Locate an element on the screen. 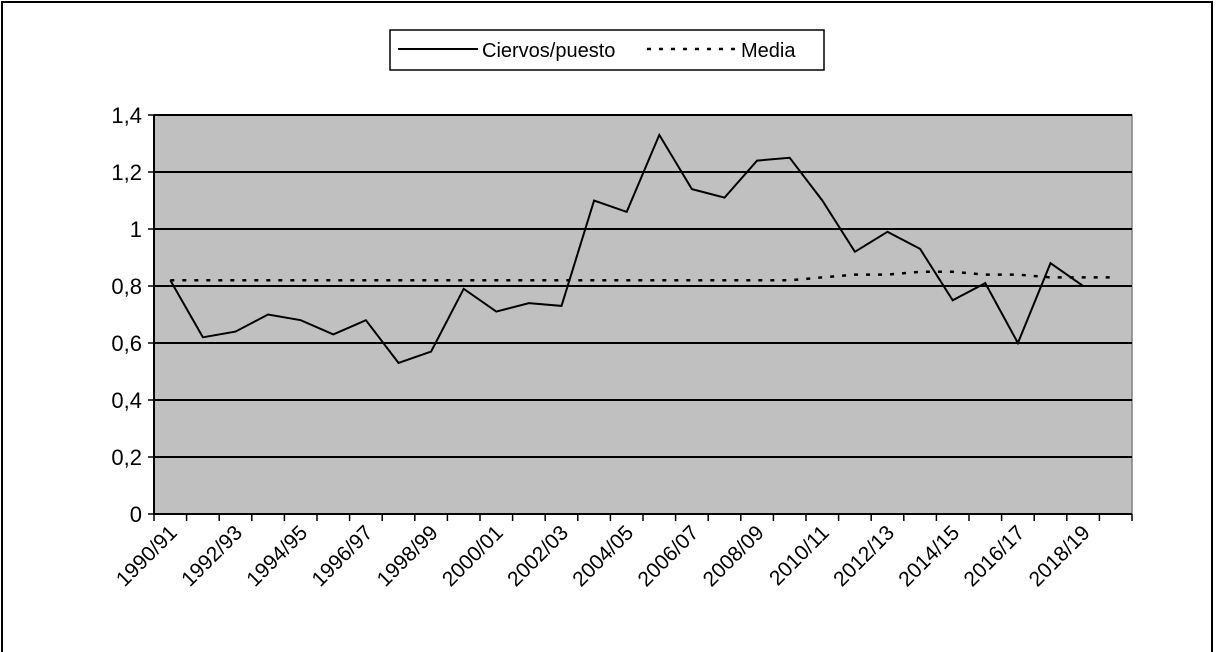  legend-label-media: Media is located at coordinates (768, 51).